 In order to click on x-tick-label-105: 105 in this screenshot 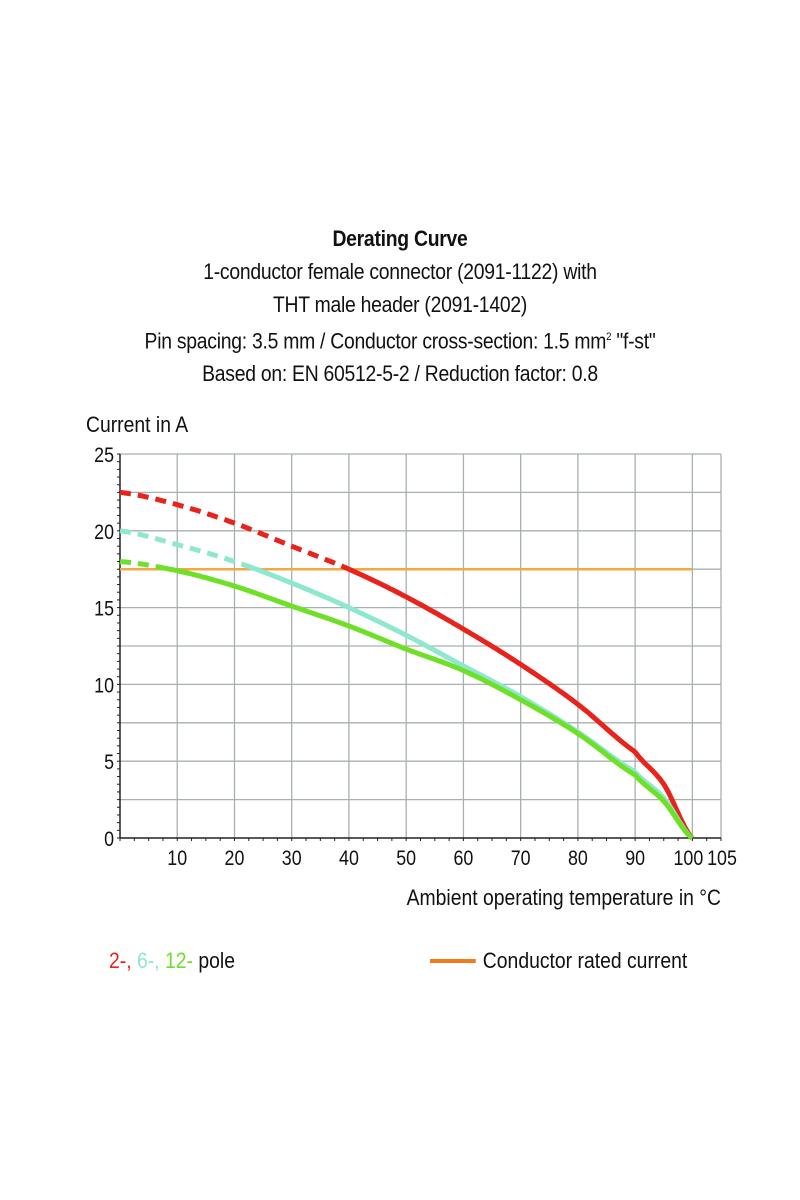, I will do `click(722, 859)`.